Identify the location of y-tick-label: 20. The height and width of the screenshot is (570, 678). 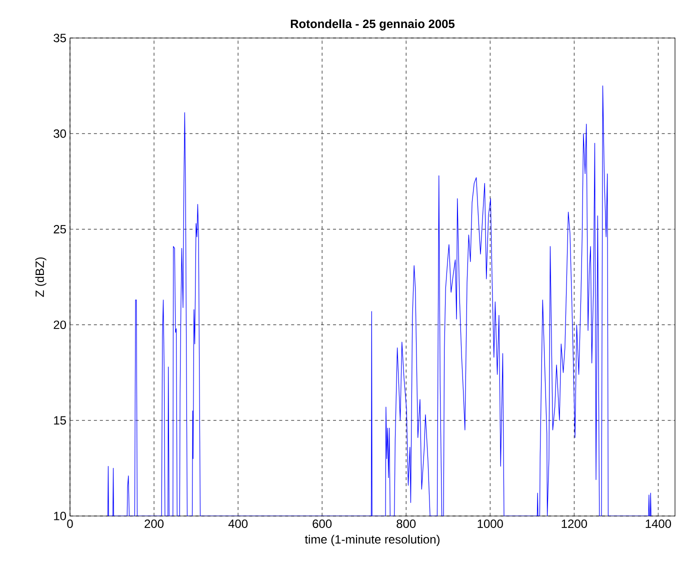
(60, 325).